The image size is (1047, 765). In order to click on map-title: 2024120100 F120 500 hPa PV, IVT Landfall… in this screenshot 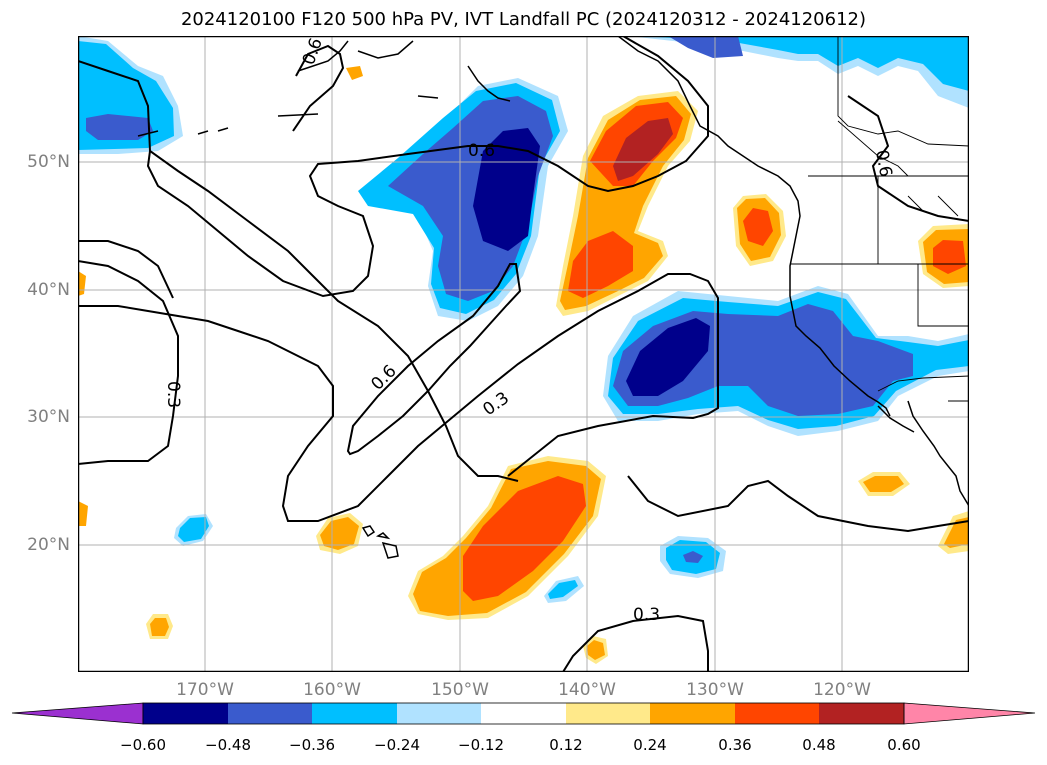, I will do `click(523, 19)`.